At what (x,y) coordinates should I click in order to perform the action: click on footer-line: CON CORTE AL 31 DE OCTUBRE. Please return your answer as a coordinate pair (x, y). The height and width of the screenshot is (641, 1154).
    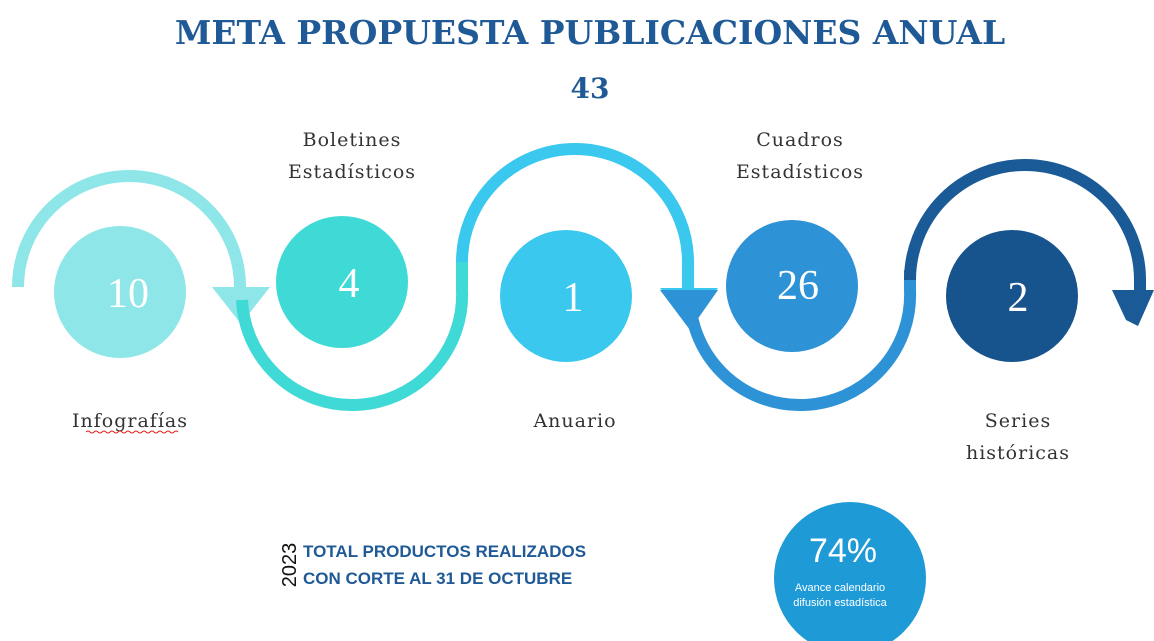
    Looking at the image, I should click on (437, 578).